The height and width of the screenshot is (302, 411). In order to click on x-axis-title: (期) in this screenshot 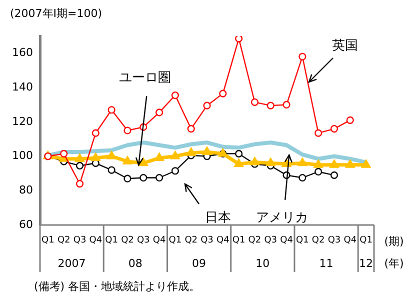, I will do `click(394, 241)`.